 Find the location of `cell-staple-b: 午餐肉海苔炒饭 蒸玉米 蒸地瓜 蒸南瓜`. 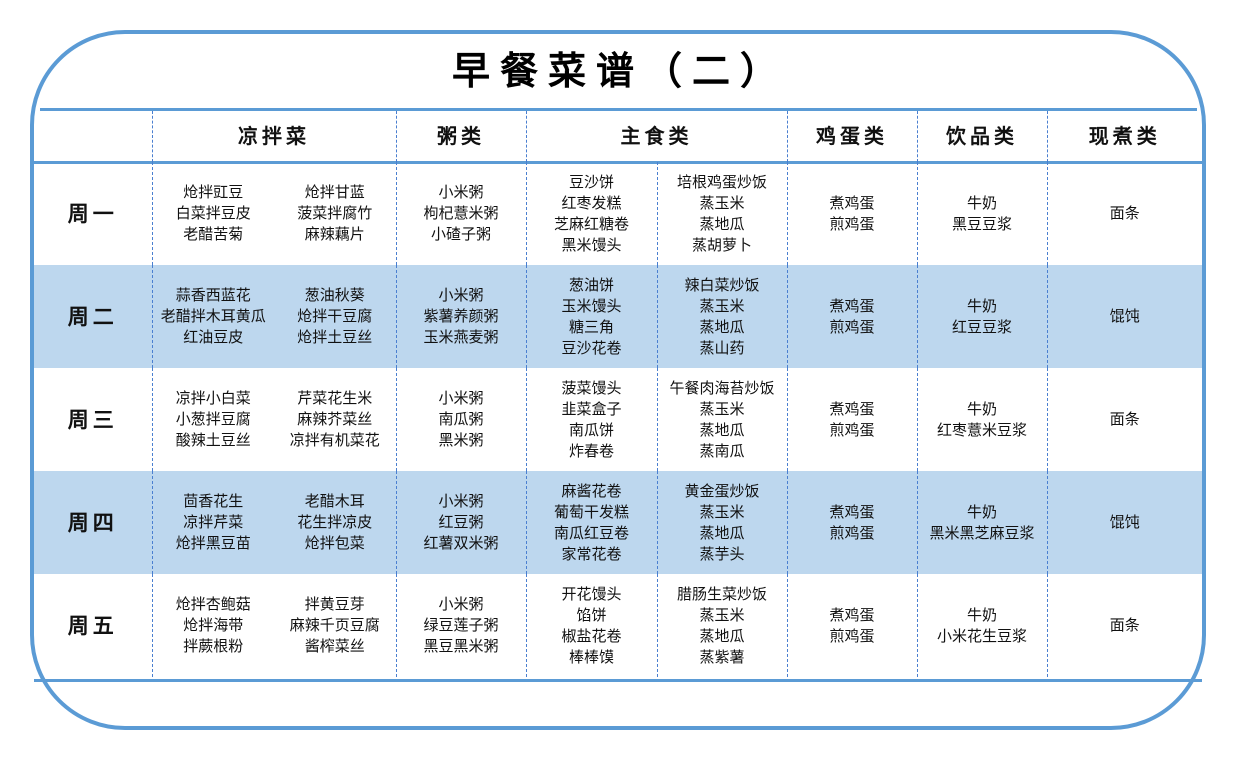

cell-staple-b: 午餐肉海苔炒饭 蒸玉米 蒸地瓜 蒸南瓜 is located at coordinates (721, 419).